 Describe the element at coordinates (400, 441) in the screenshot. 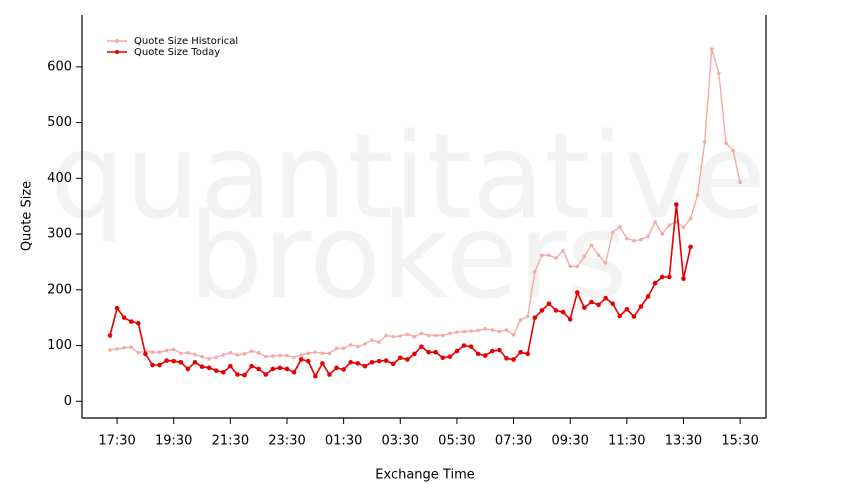

I see `x-tick-label: 03:30` at that location.